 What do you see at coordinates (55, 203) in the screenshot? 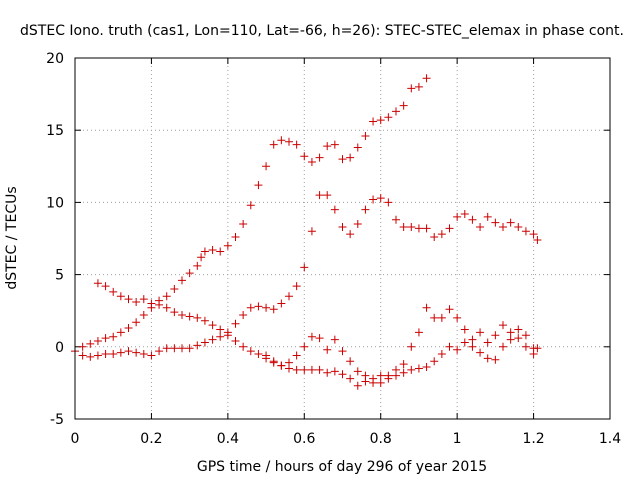
I see `y-tick-label: 10` at bounding box center [55, 203].